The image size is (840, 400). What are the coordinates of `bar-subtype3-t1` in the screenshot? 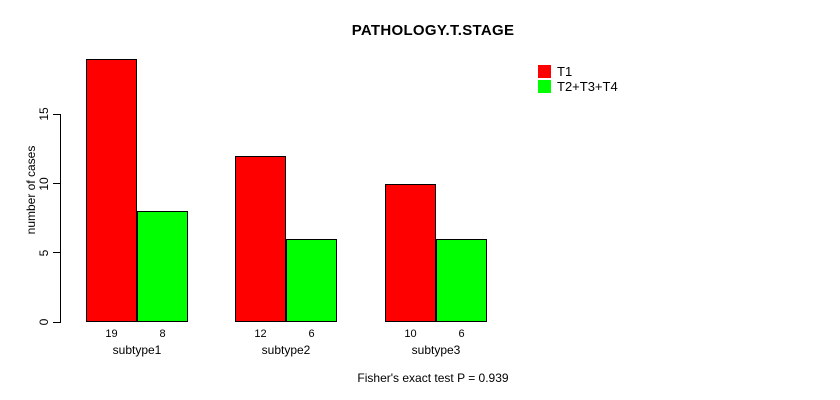 It's located at (410, 252).